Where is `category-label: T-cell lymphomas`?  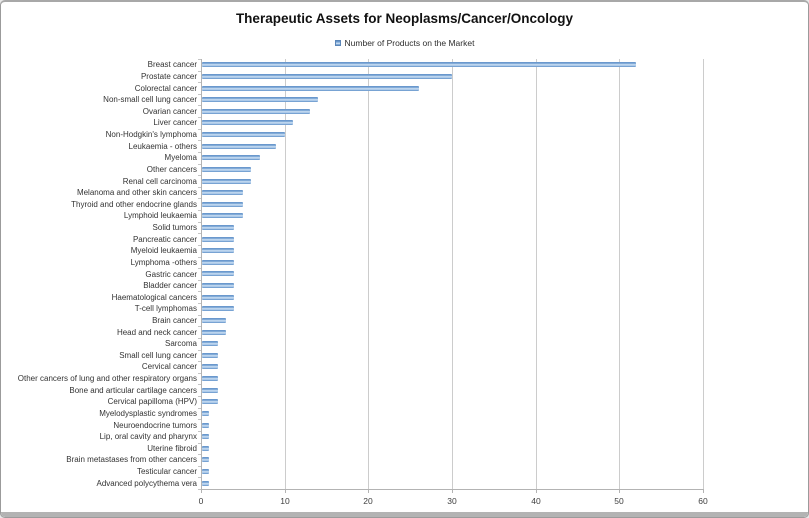 category-label: T-cell lymphomas is located at coordinates (165, 308).